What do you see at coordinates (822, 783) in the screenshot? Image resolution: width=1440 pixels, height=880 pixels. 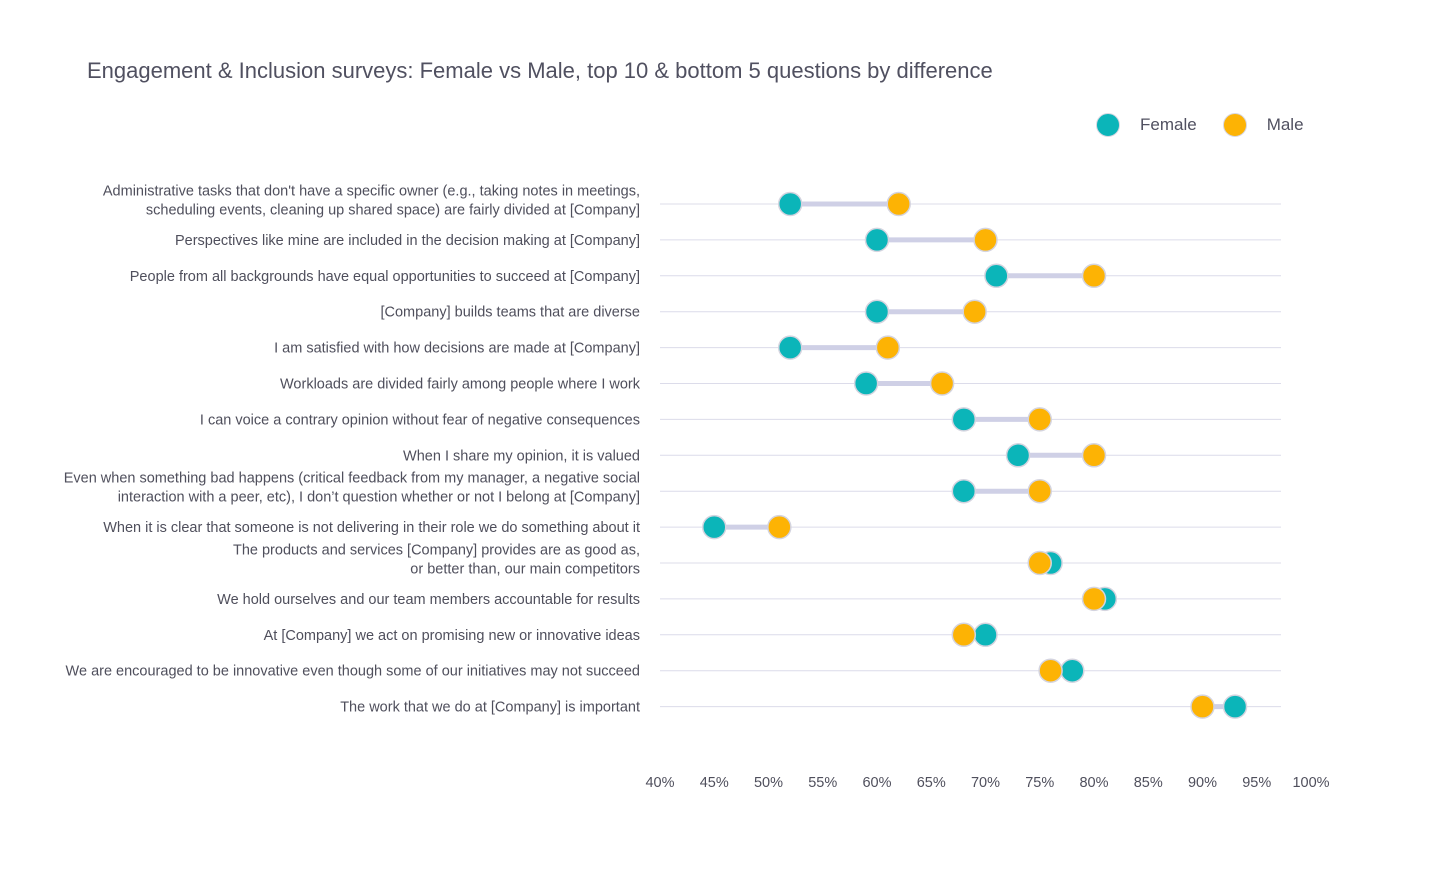 I see `x-tick-label: 55%` at bounding box center [822, 783].